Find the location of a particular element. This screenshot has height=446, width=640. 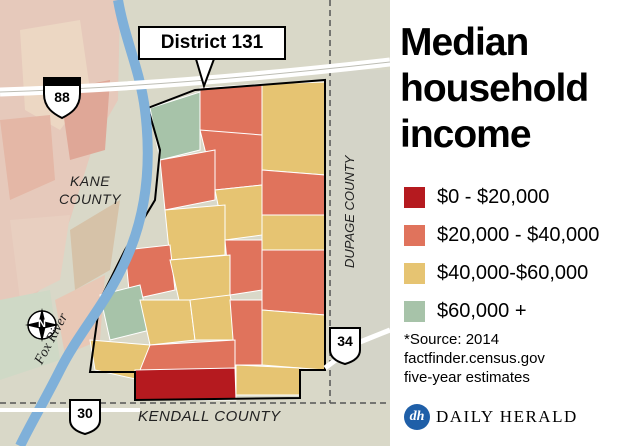

dupage-county-label: DUPAGE COUNTY is located at coordinates (349, 211).